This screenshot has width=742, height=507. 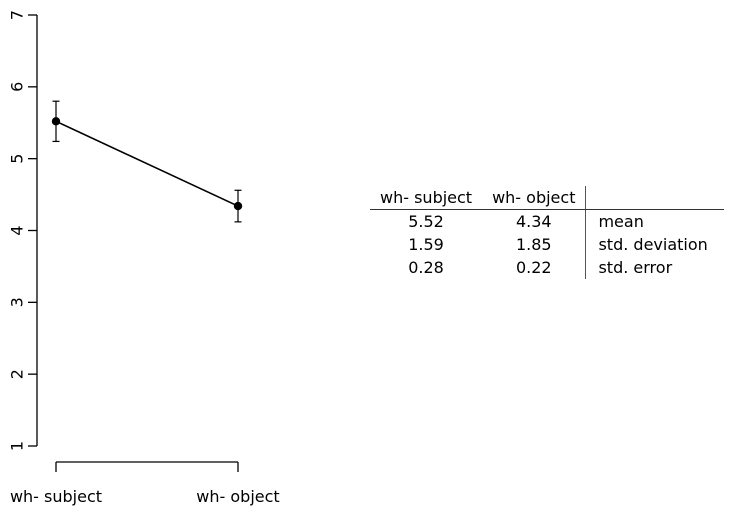 What do you see at coordinates (17, 446) in the screenshot?
I see `y-tick-label-1: 1` at bounding box center [17, 446].